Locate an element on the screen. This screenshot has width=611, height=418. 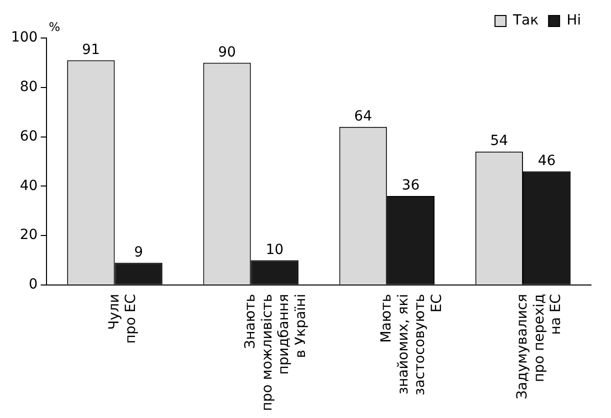
y-tick-label: 100 is located at coordinates (24, 38).